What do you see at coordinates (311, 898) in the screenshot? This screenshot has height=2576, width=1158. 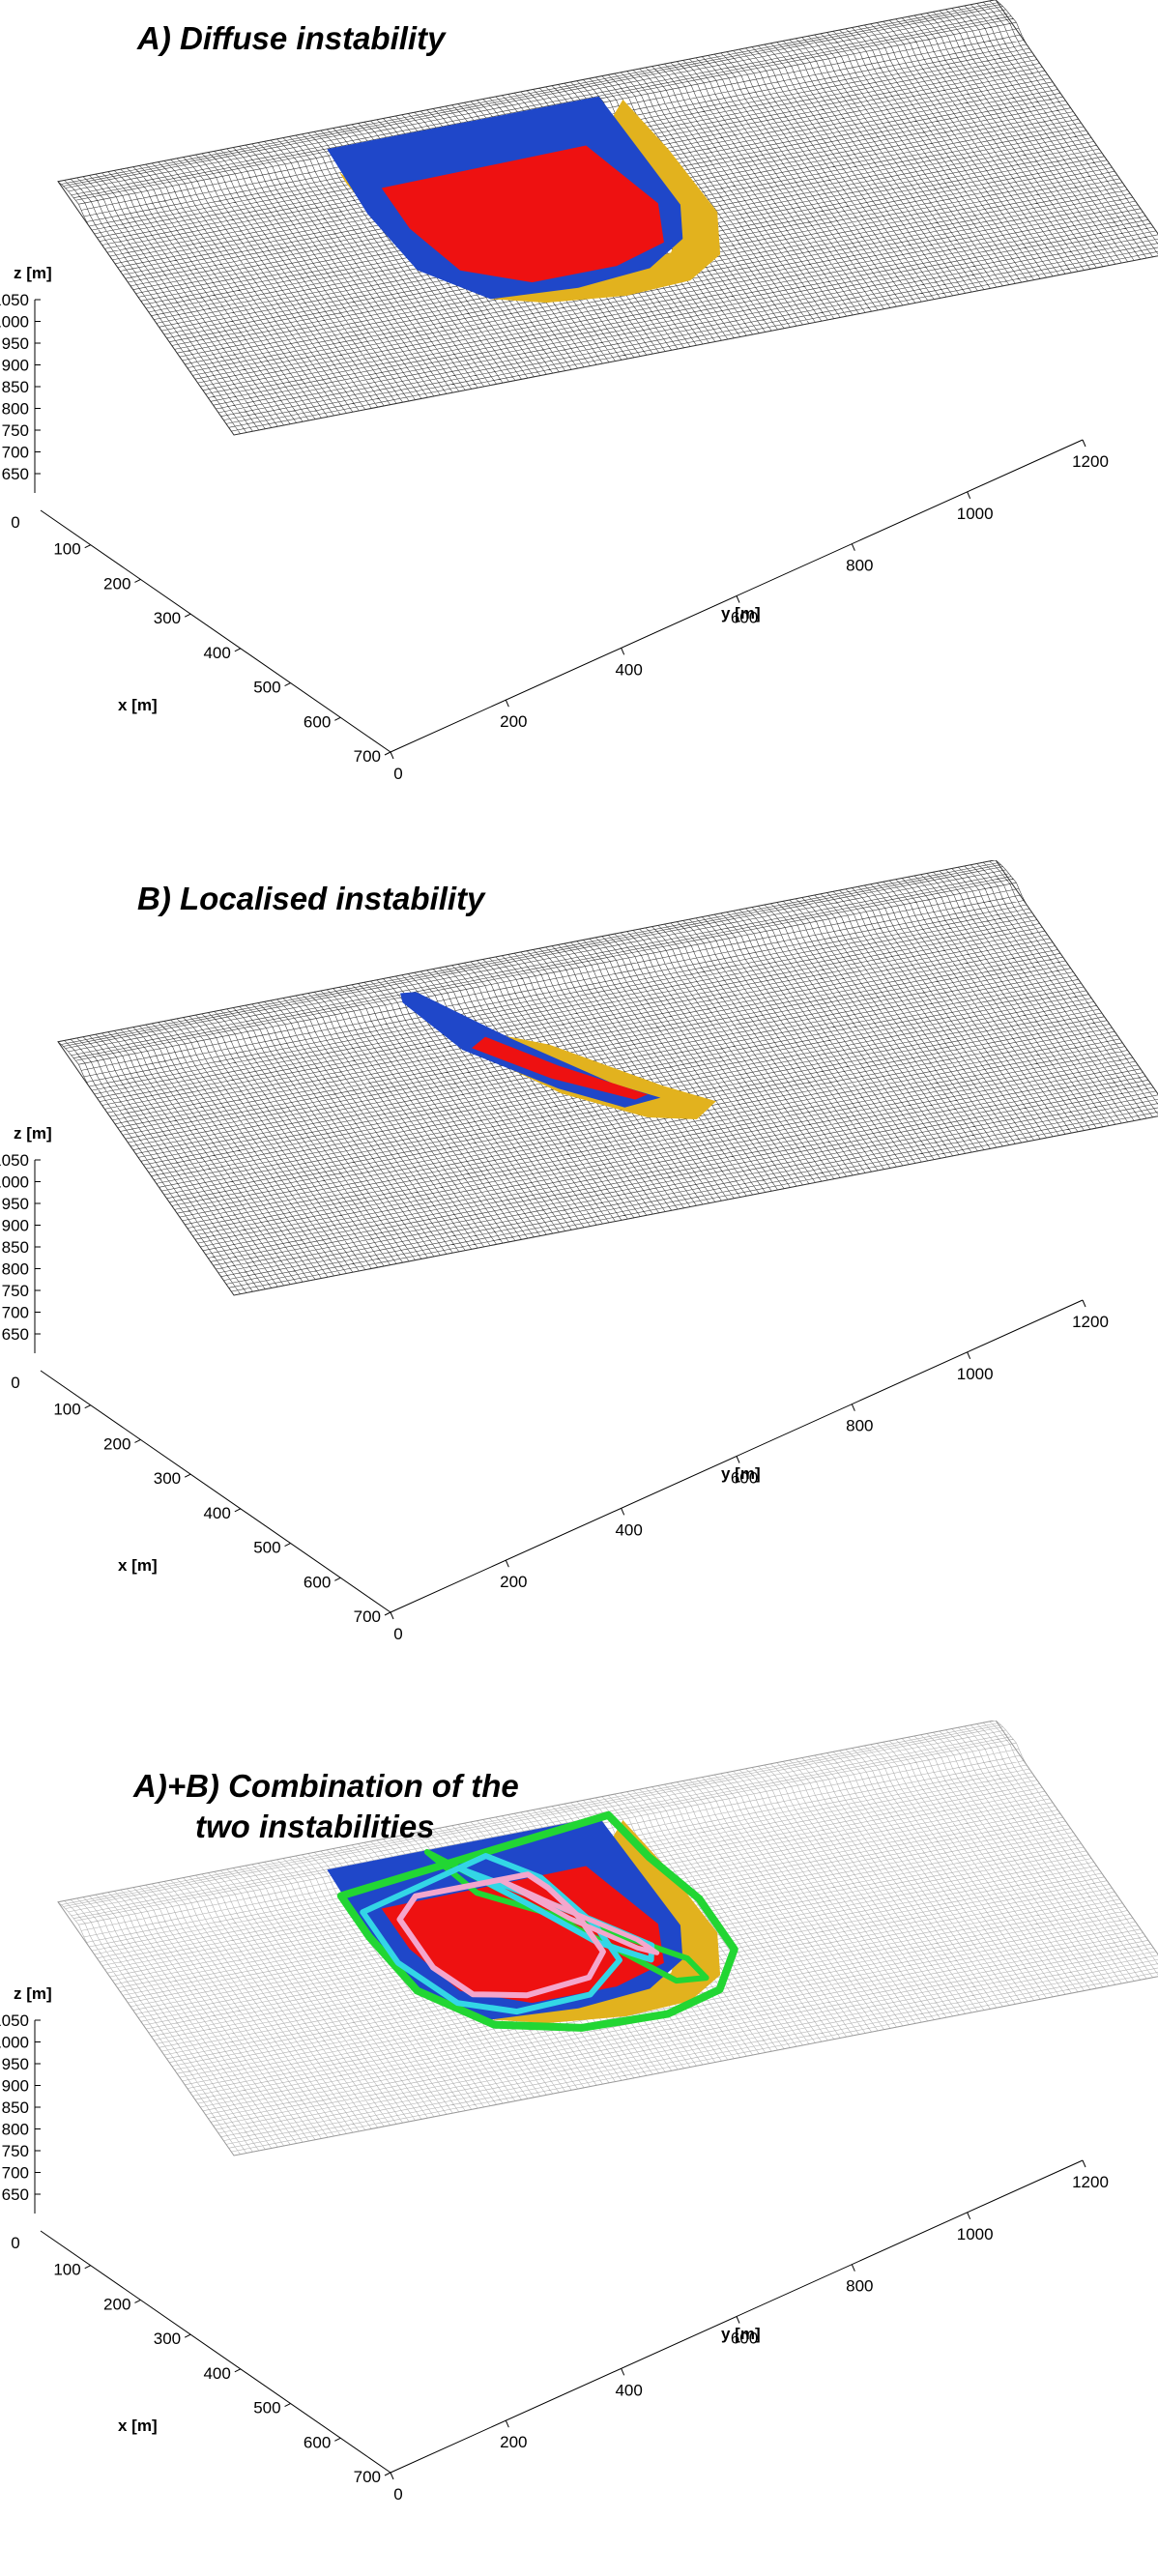 I see `panel-title: B) Localised instability` at bounding box center [311, 898].